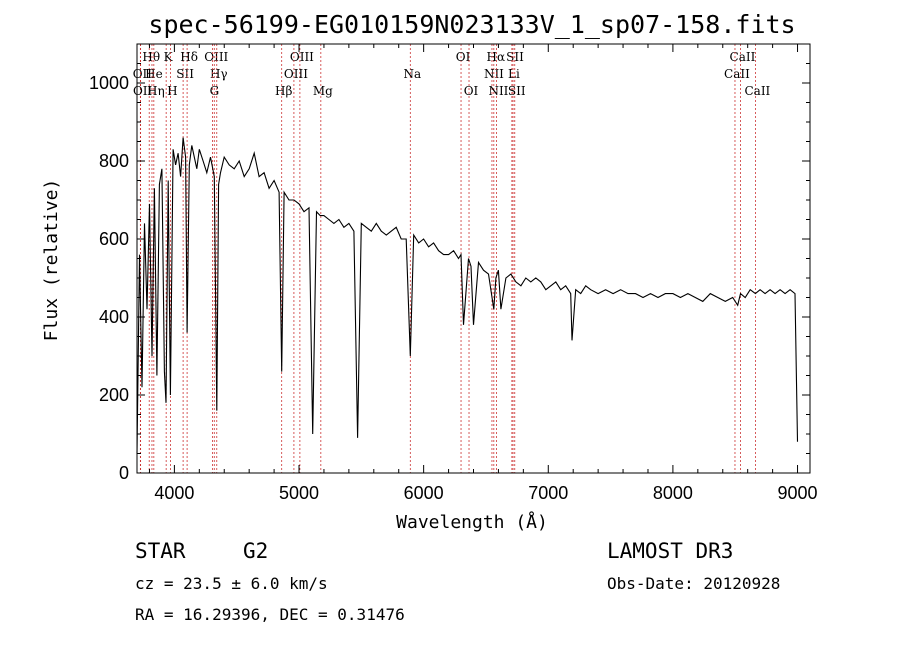 The image size is (900, 649). I want to click on marker-label-0: Hθ, so click(151, 57).